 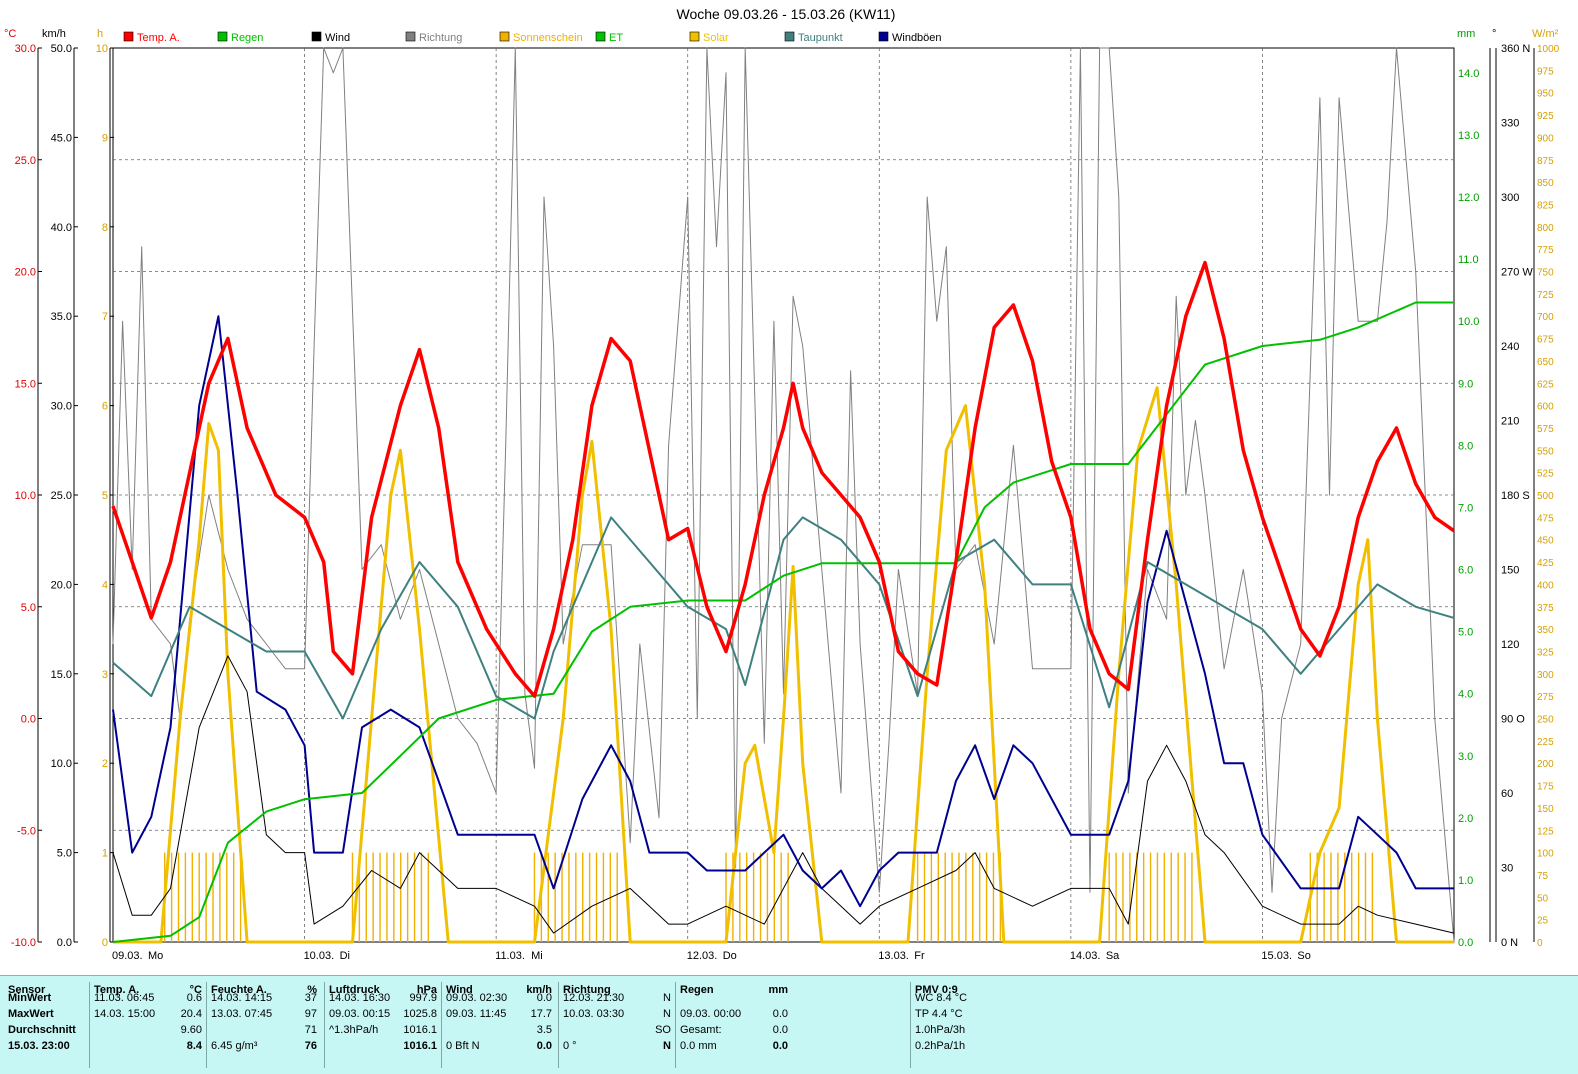 What do you see at coordinates (1510, 347) in the screenshot?
I see `axis-tick-label-direction: 240` at bounding box center [1510, 347].